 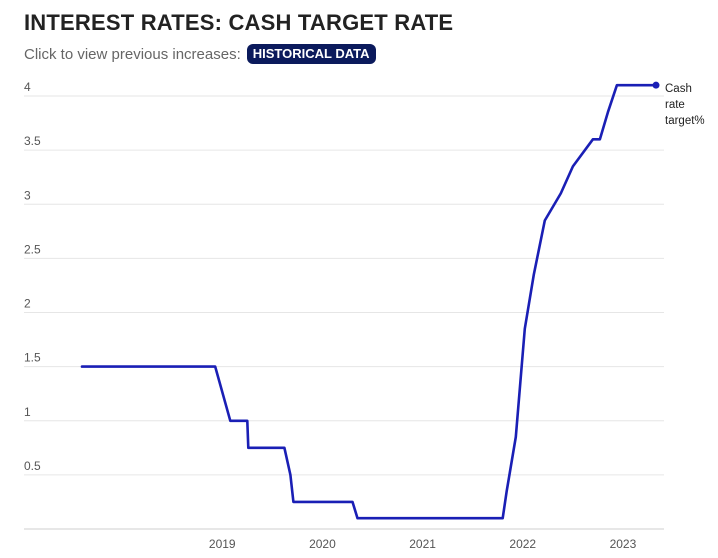 What do you see at coordinates (311, 54) in the screenshot?
I see `historical-data-button: HISTORICAL DATA` at bounding box center [311, 54].